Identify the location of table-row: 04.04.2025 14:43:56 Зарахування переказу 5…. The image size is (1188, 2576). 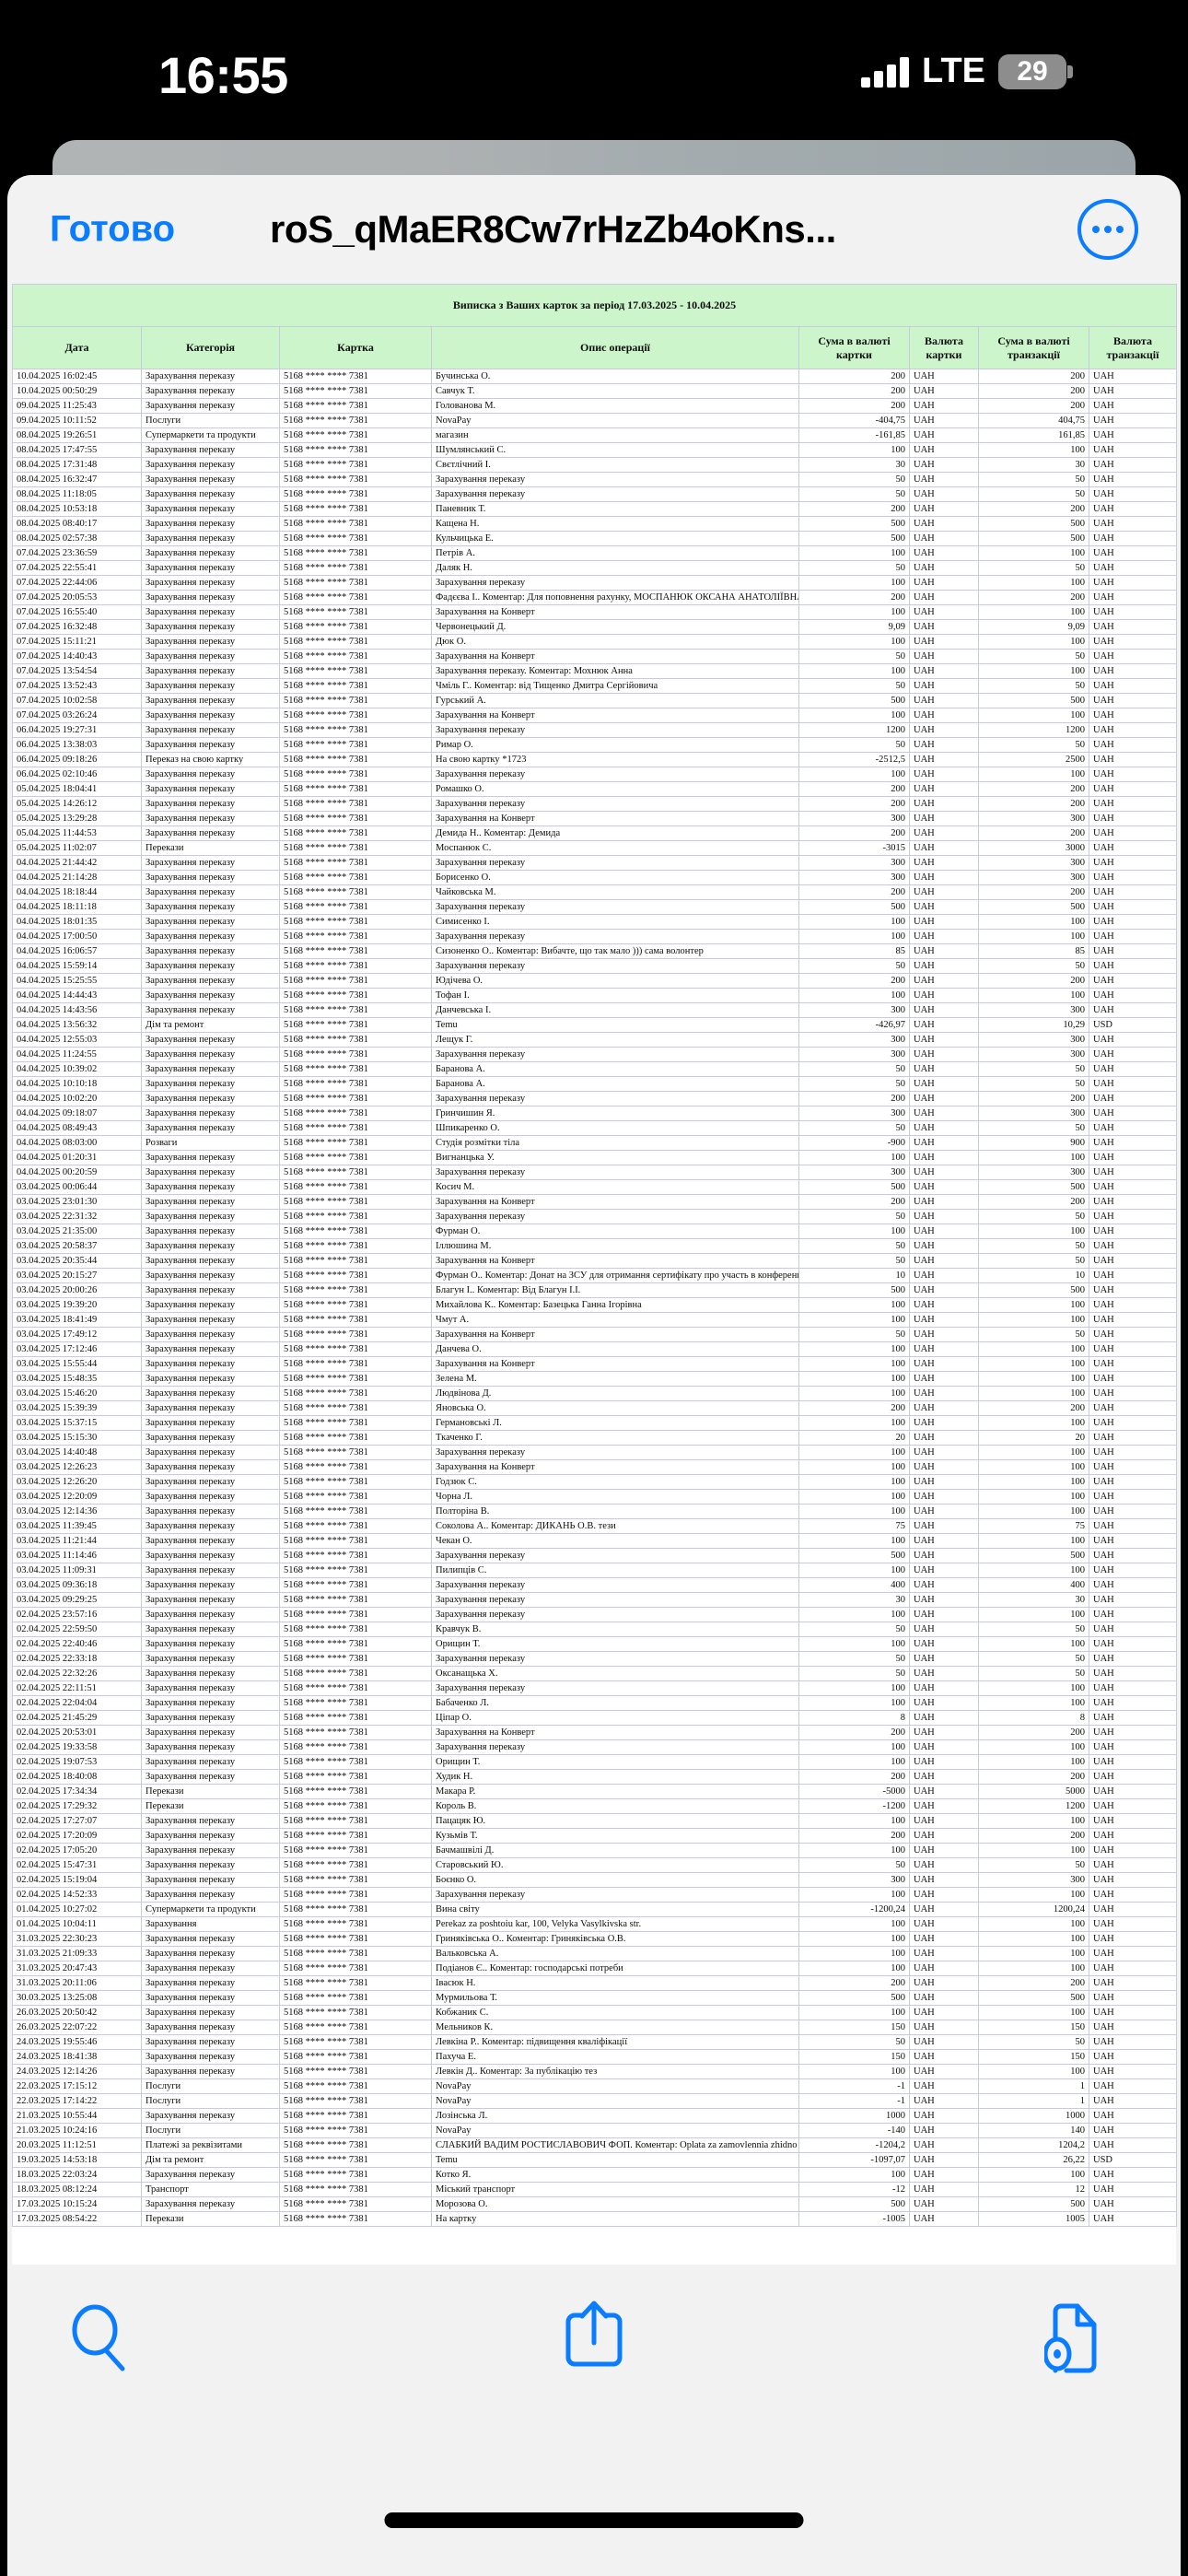
(594, 1010).